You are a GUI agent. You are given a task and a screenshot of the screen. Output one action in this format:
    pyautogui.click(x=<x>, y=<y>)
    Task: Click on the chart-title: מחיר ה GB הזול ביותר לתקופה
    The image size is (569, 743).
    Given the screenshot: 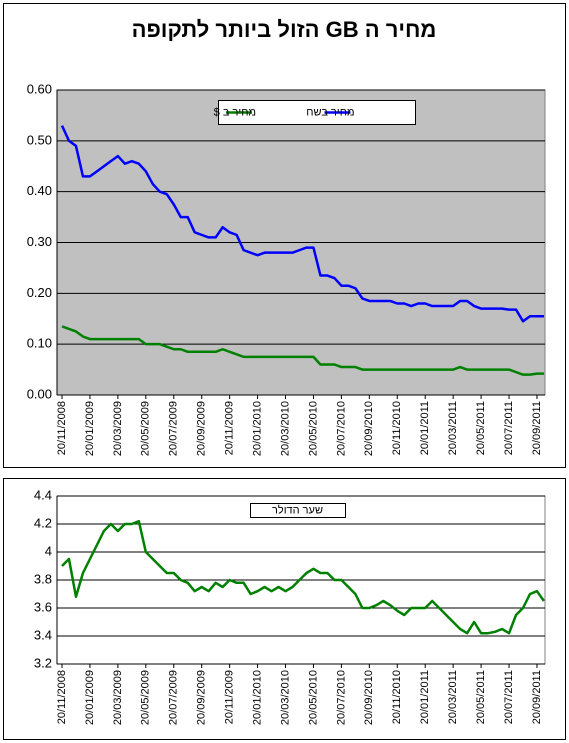 What is the action you would take?
    pyautogui.click(x=284, y=29)
    